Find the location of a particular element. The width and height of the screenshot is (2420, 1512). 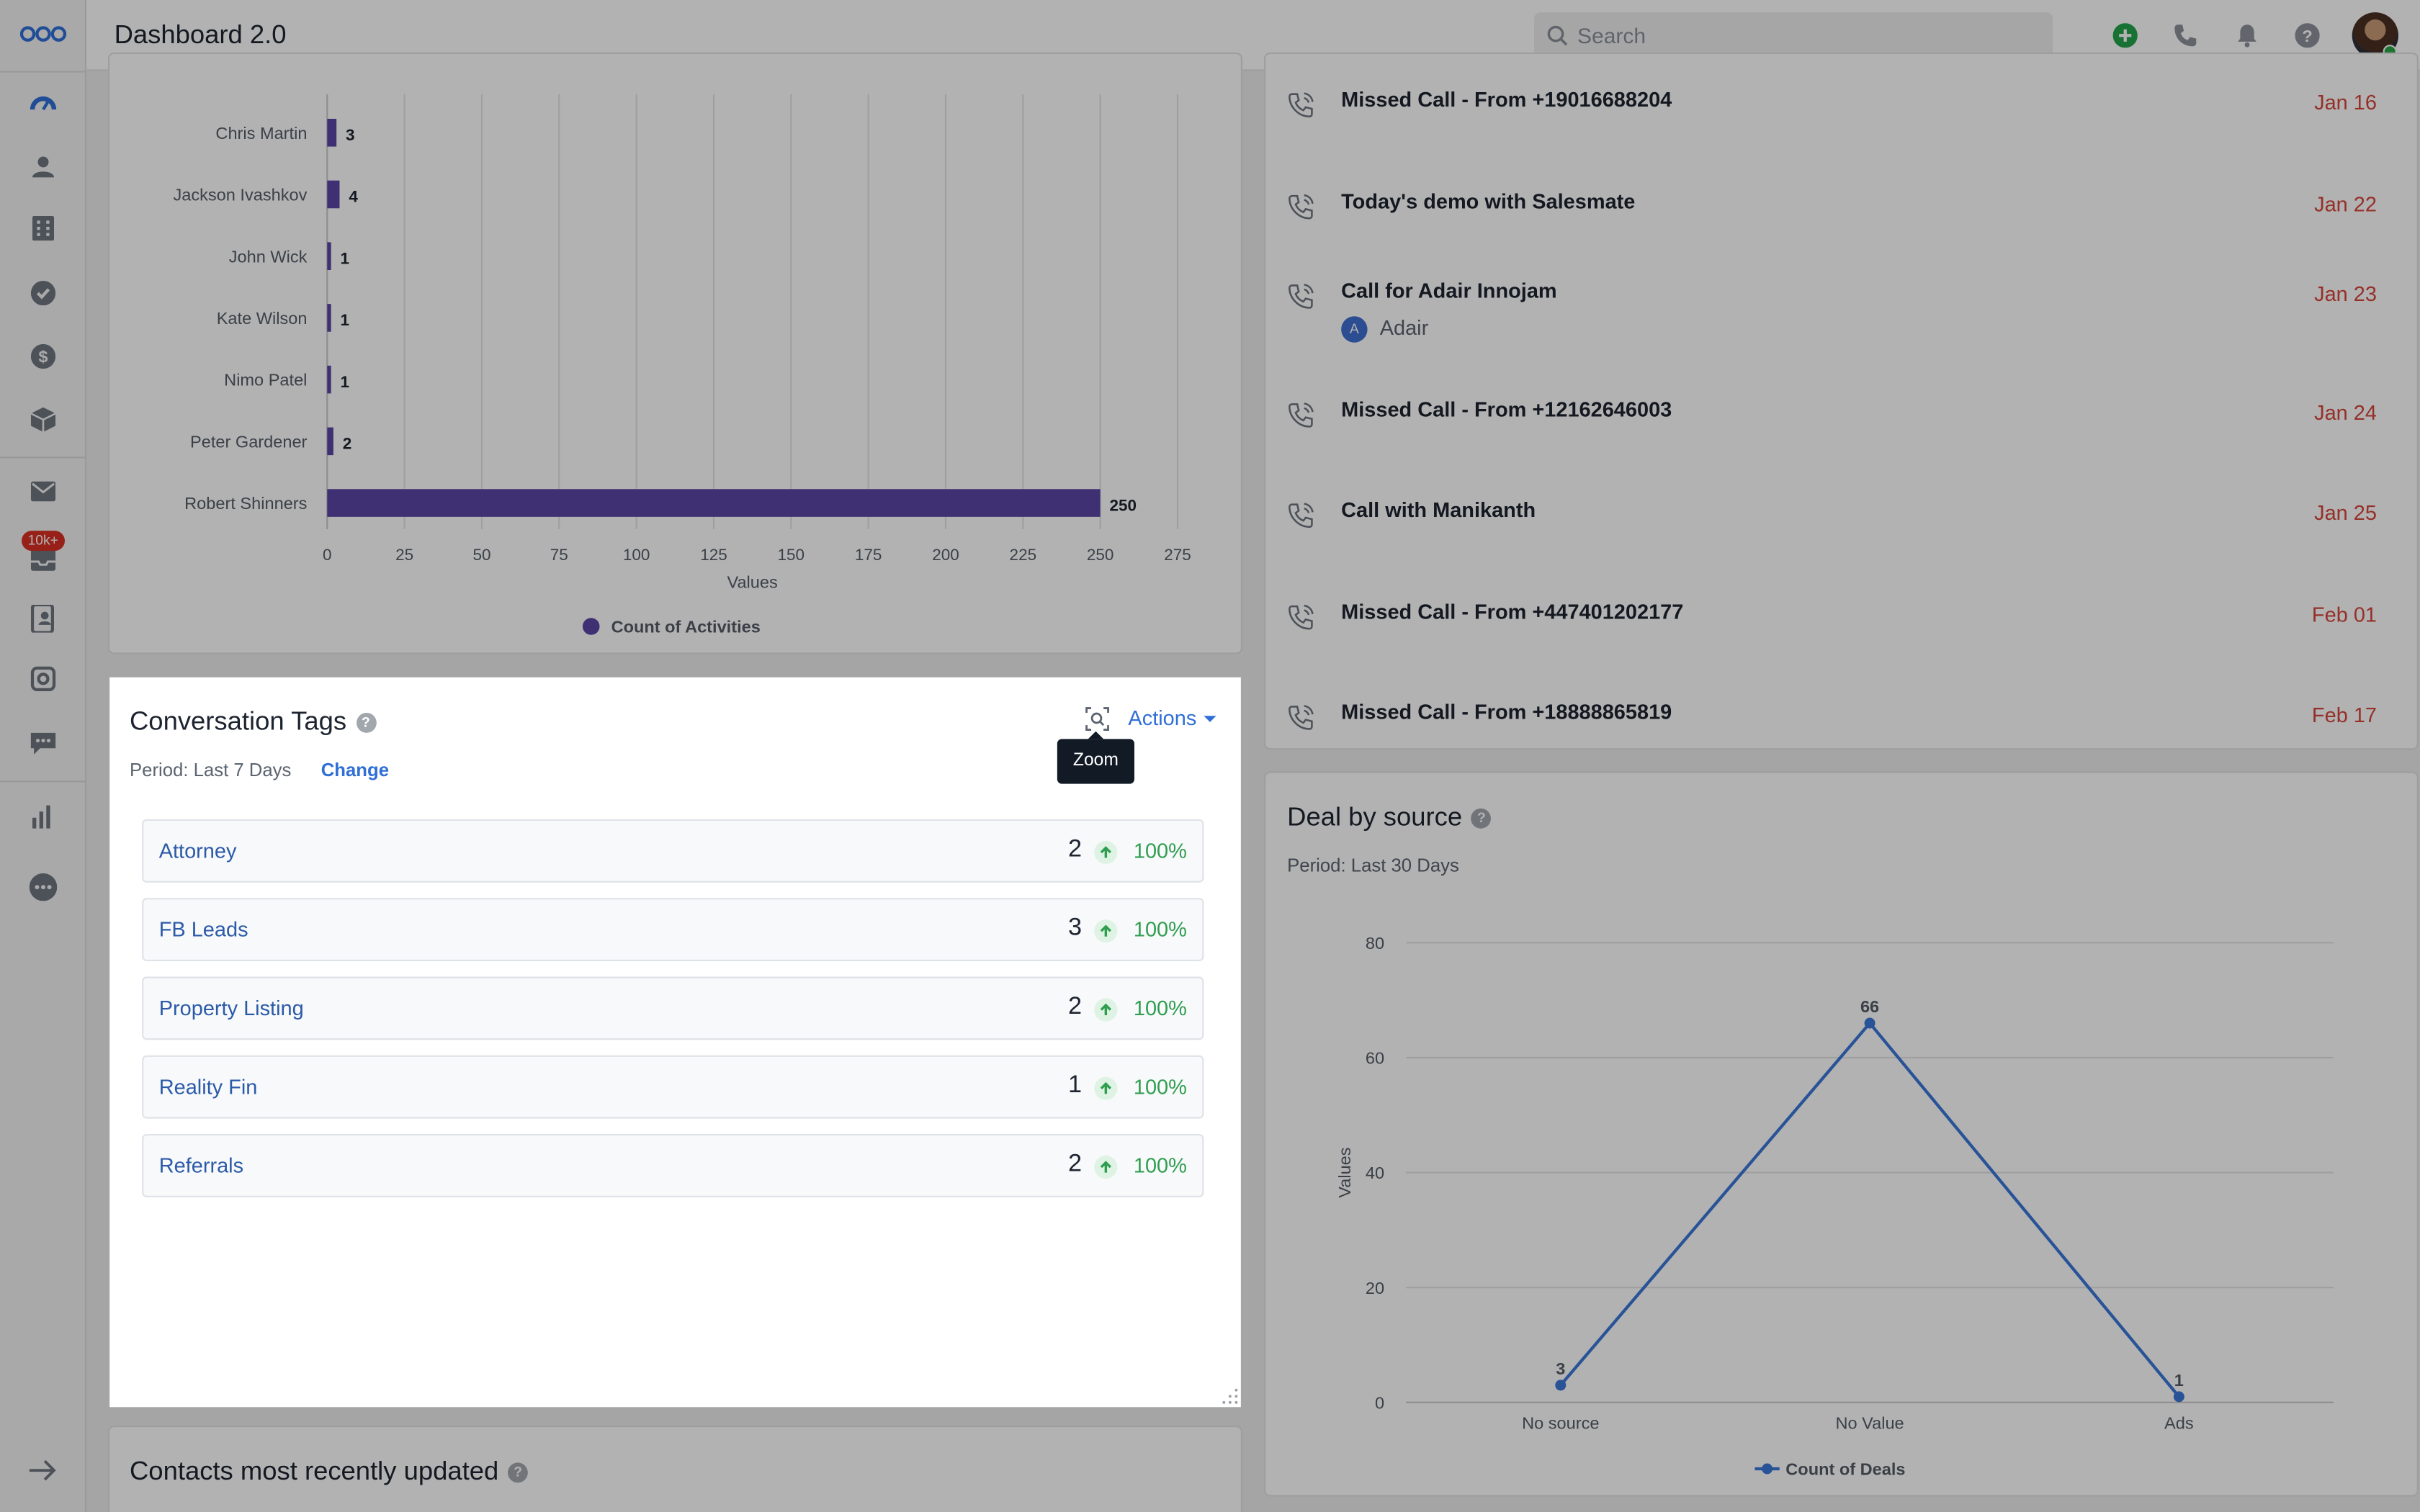

bar-value-label: 2 is located at coordinates (347, 444).